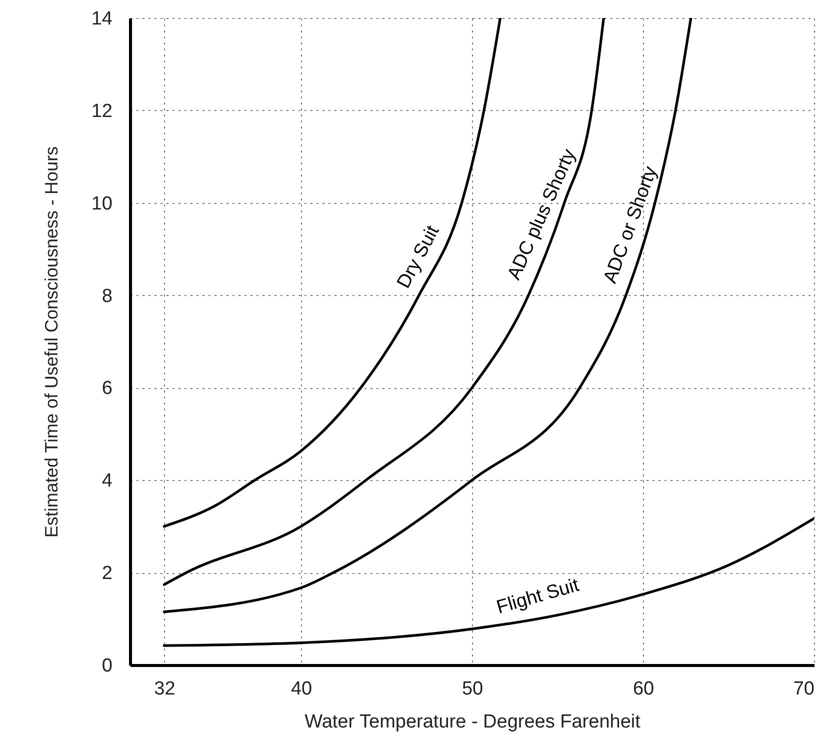 The image size is (831, 753). Describe the element at coordinates (101, 111) in the screenshot. I see `y-tick-label: 12` at that location.